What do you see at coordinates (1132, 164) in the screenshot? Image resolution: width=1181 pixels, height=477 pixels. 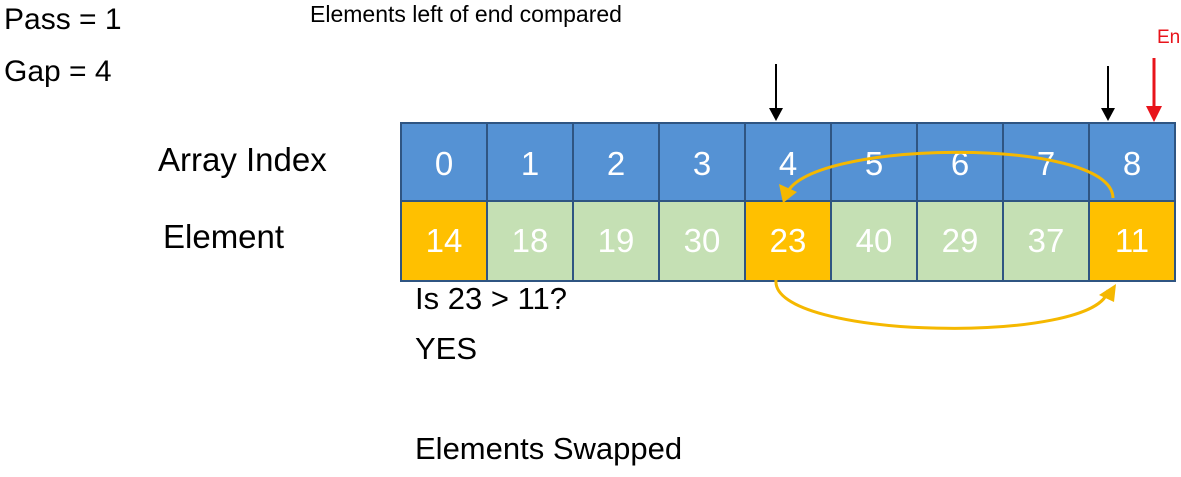 I see `index-cell: 8` at bounding box center [1132, 164].